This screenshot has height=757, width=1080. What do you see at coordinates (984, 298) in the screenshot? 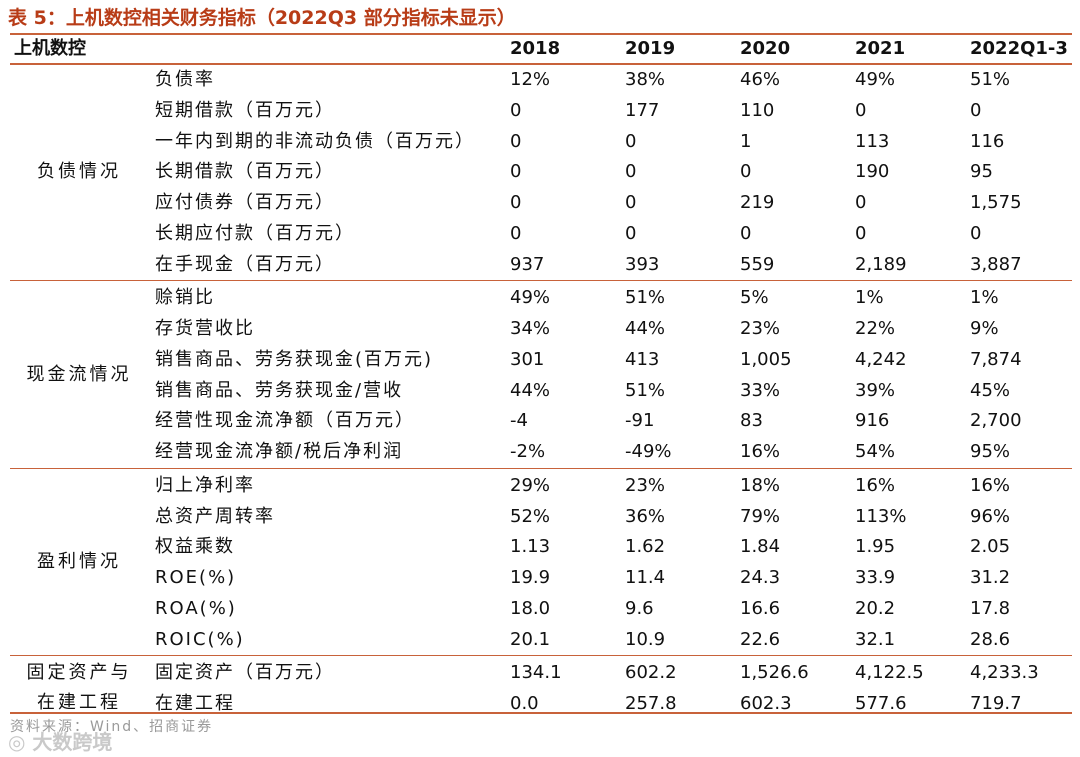
I see `value-cell: 1%` at bounding box center [984, 298].